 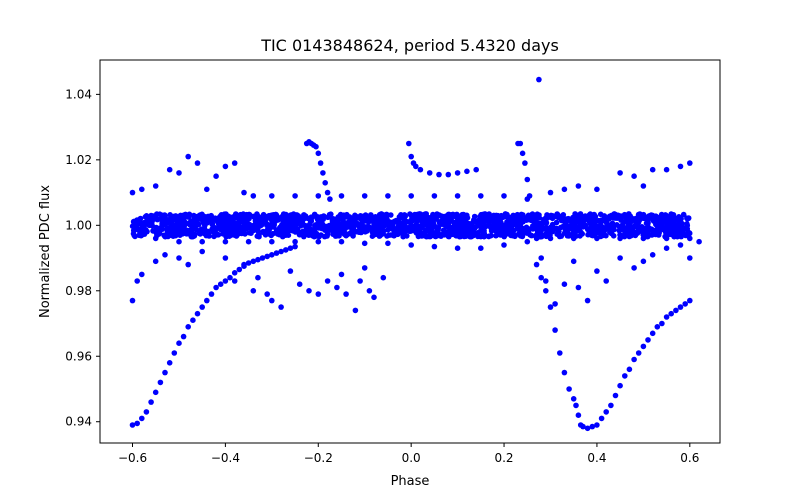 What do you see at coordinates (78, 160) in the screenshot?
I see `y-tick-label: 1.02` at bounding box center [78, 160].